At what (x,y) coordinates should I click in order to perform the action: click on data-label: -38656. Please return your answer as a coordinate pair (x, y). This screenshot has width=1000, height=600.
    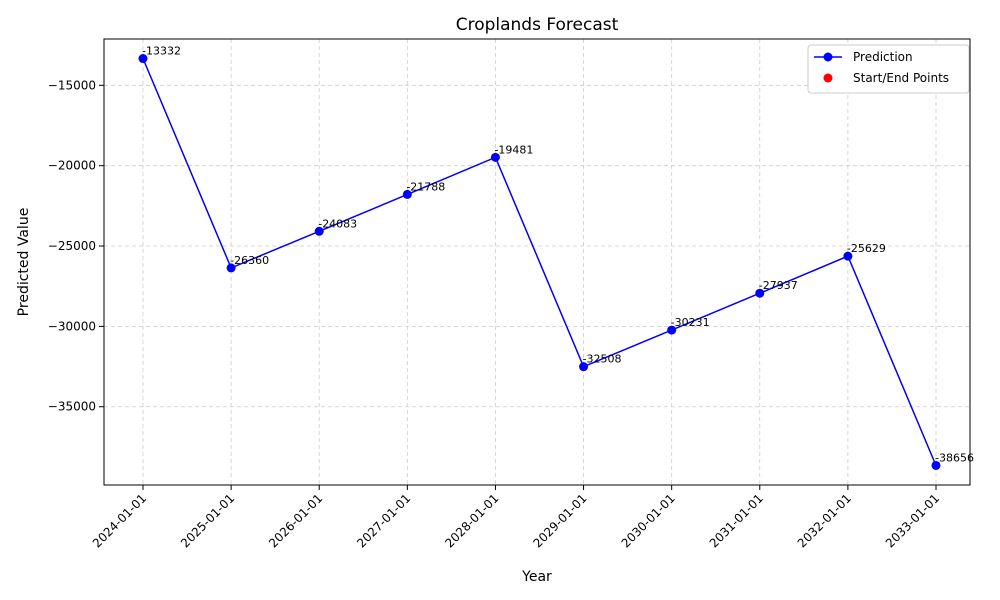
    Looking at the image, I should click on (954, 457).